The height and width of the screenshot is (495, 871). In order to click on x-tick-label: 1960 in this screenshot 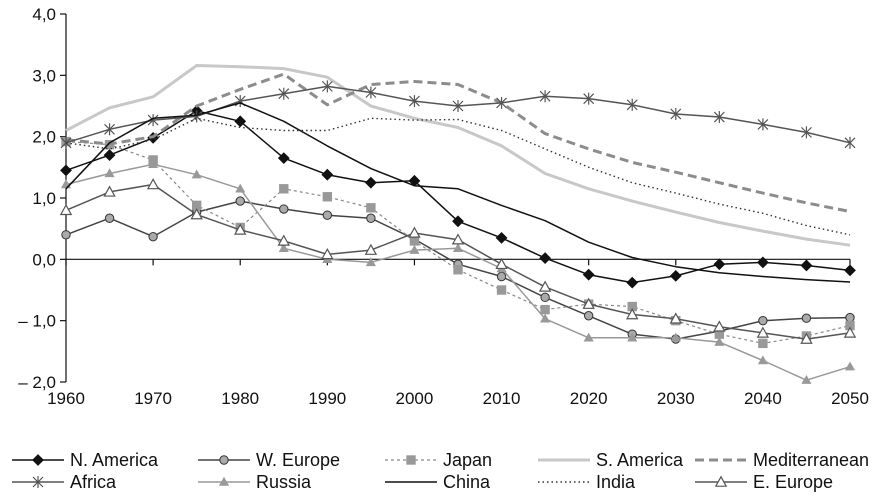, I will do `click(66, 398)`.